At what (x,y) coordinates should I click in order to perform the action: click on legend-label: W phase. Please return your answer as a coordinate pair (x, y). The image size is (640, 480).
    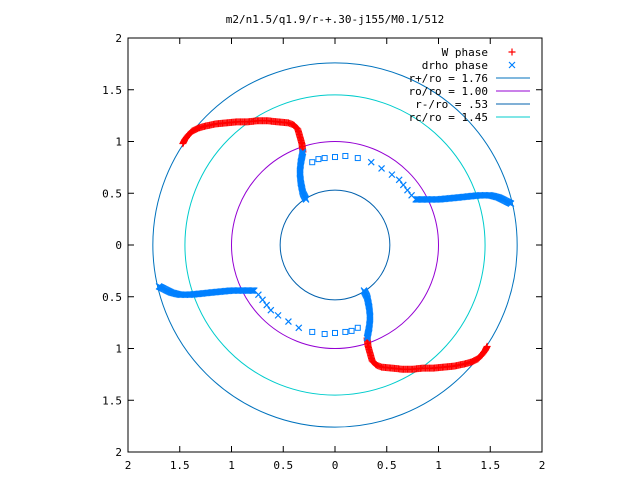
    Looking at the image, I should click on (465, 52).